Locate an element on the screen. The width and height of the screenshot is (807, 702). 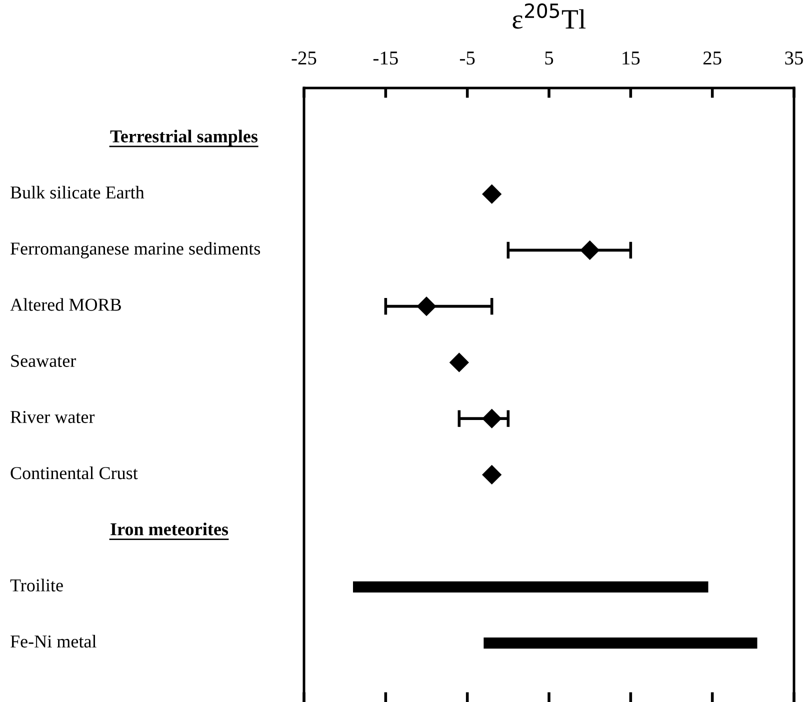
x-tick-label: -5 is located at coordinates (467, 58).